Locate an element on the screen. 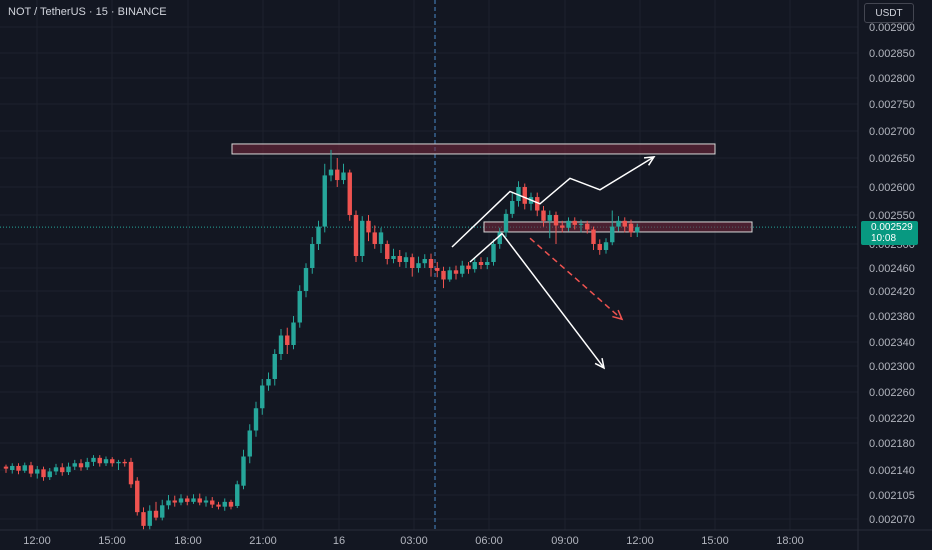 The image size is (932, 550). last-price: 0.002529 is located at coordinates (892, 227).